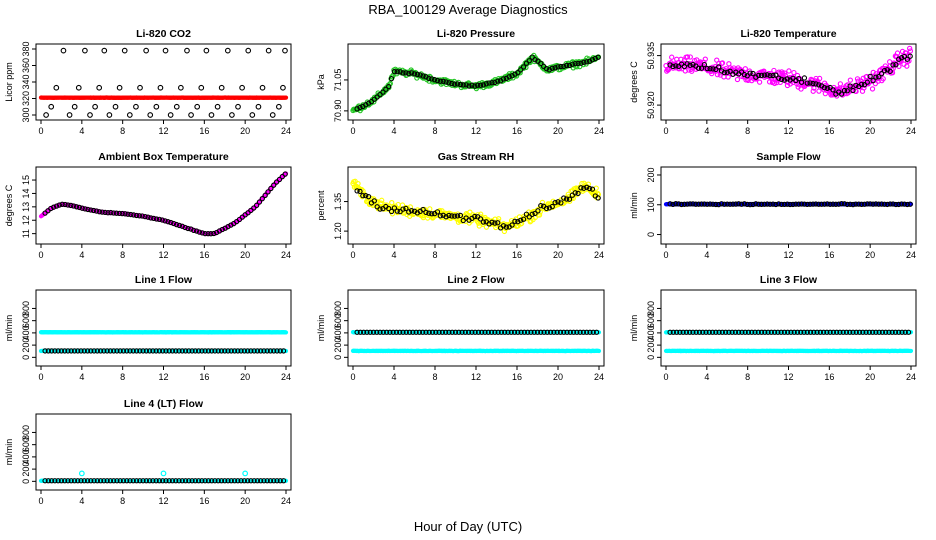 The height and width of the screenshot is (540, 936). Describe the element at coordinates (338, 231) in the screenshot. I see `y-tick-label: 1.20` at that location.